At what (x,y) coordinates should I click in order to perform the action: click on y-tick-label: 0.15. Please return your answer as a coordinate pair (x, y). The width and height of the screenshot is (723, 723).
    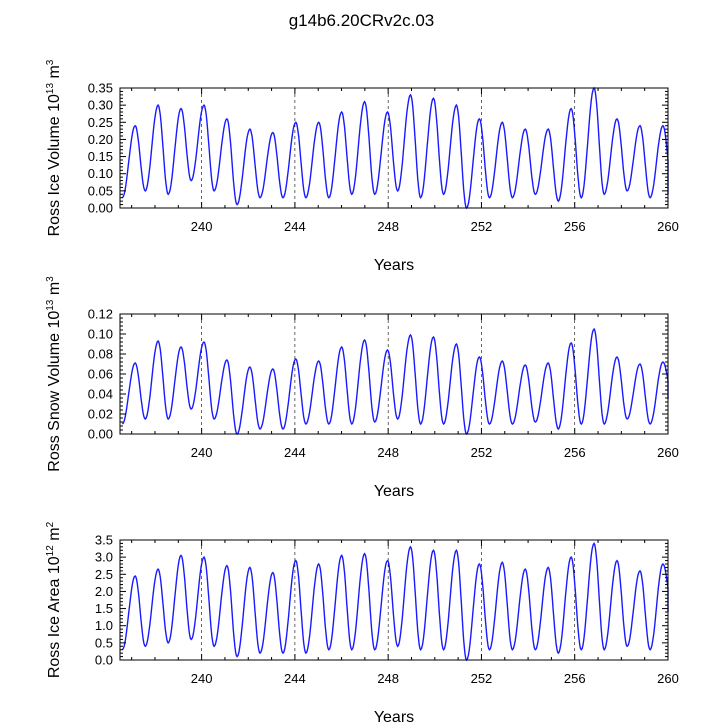
    Looking at the image, I should click on (100, 156).